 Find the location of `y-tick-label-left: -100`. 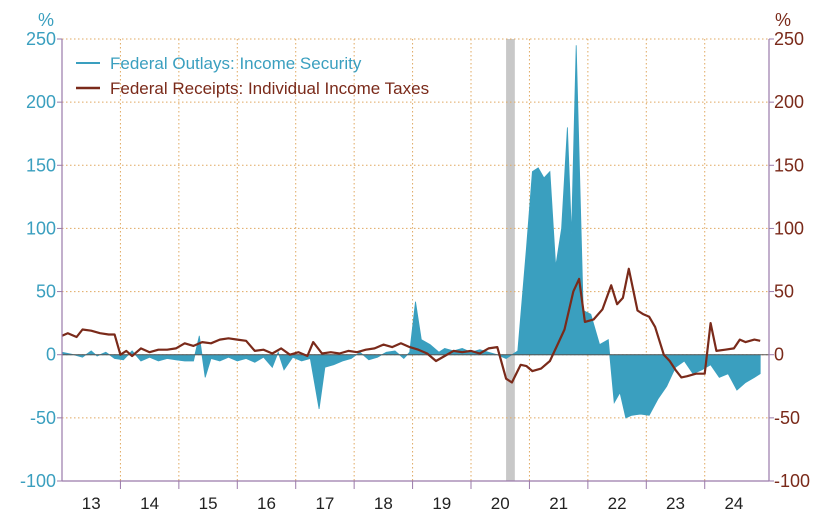

y-tick-label-left: -100 is located at coordinates (38, 481).